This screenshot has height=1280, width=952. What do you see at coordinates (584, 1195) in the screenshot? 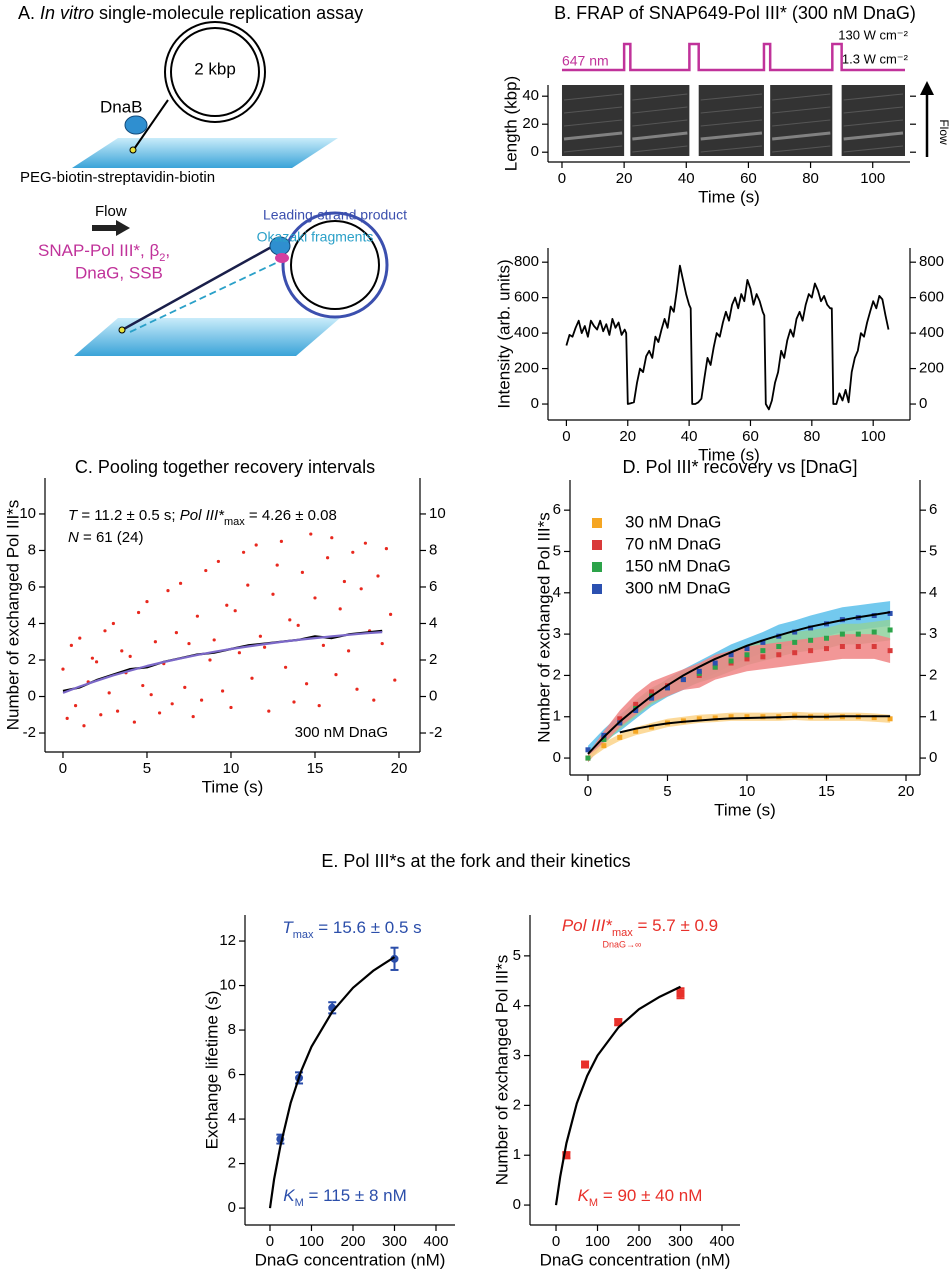
I see `annotation-part: K` at bounding box center [584, 1195].